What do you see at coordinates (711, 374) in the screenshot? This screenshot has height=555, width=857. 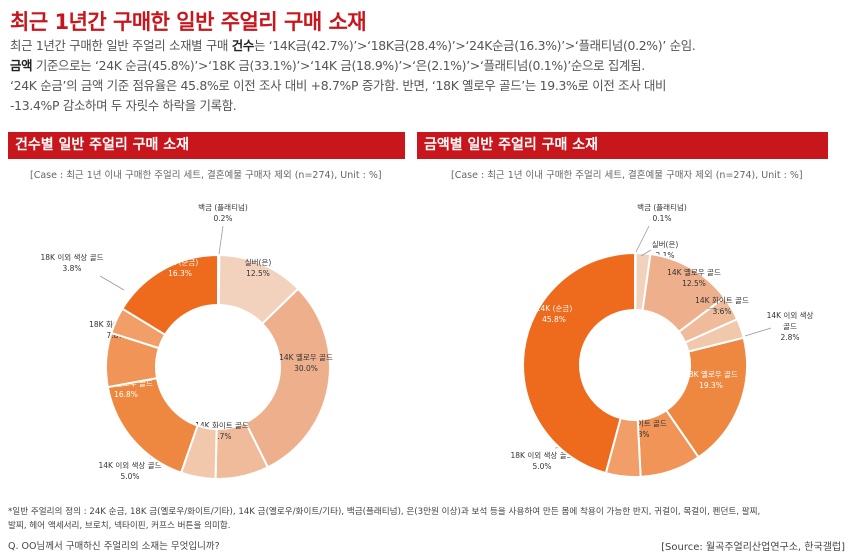 I see `slice-label: 18K 옐로우 골드` at bounding box center [711, 374].